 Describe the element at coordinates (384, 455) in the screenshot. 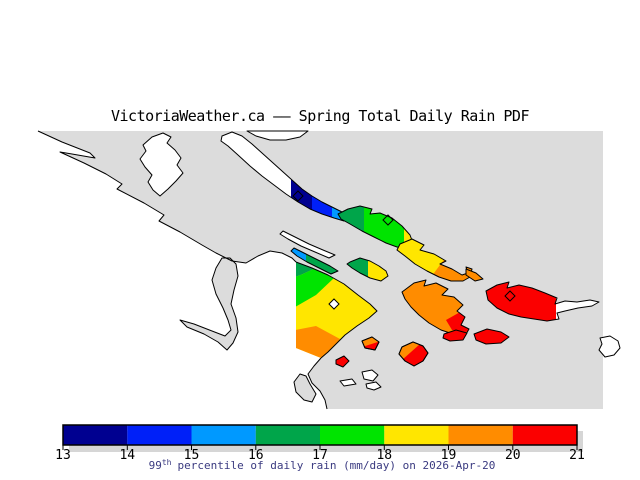

I see `tick-label: 18` at that location.